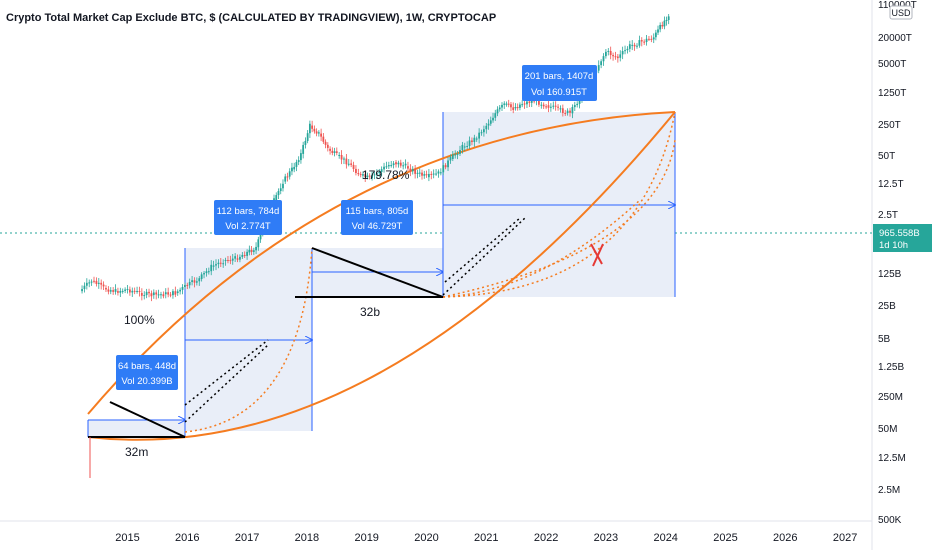  Describe the element at coordinates (889, 490) in the screenshot. I see `y-tick-label: 2.5M` at that location.